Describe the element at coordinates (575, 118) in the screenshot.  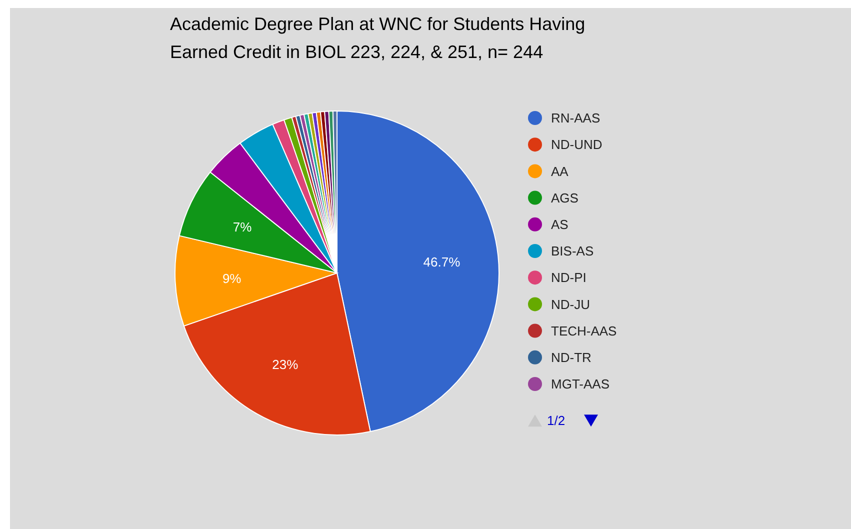
I see `legend-label: RN-AAS` at that location.